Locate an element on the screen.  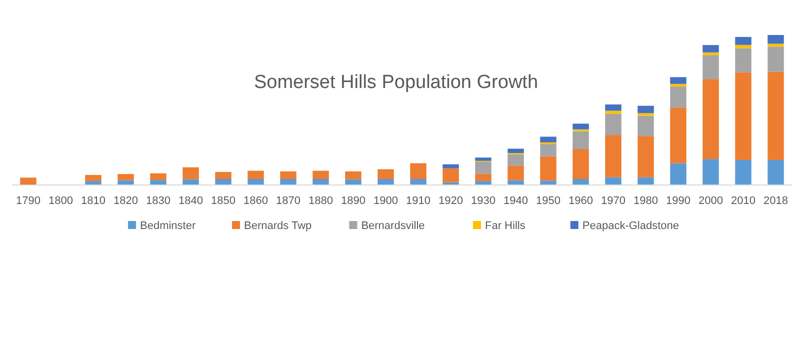
x-tick-label: 1830 is located at coordinates (158, 201).